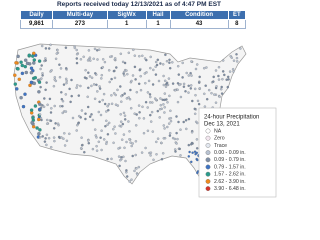 The width and height of the screenshot is (320, 240). What do you see at coordinates (230, 189) in the screenshot?
I see `legend-label: 3.90 - 6.48 in.` at bounding box center [230, 189].